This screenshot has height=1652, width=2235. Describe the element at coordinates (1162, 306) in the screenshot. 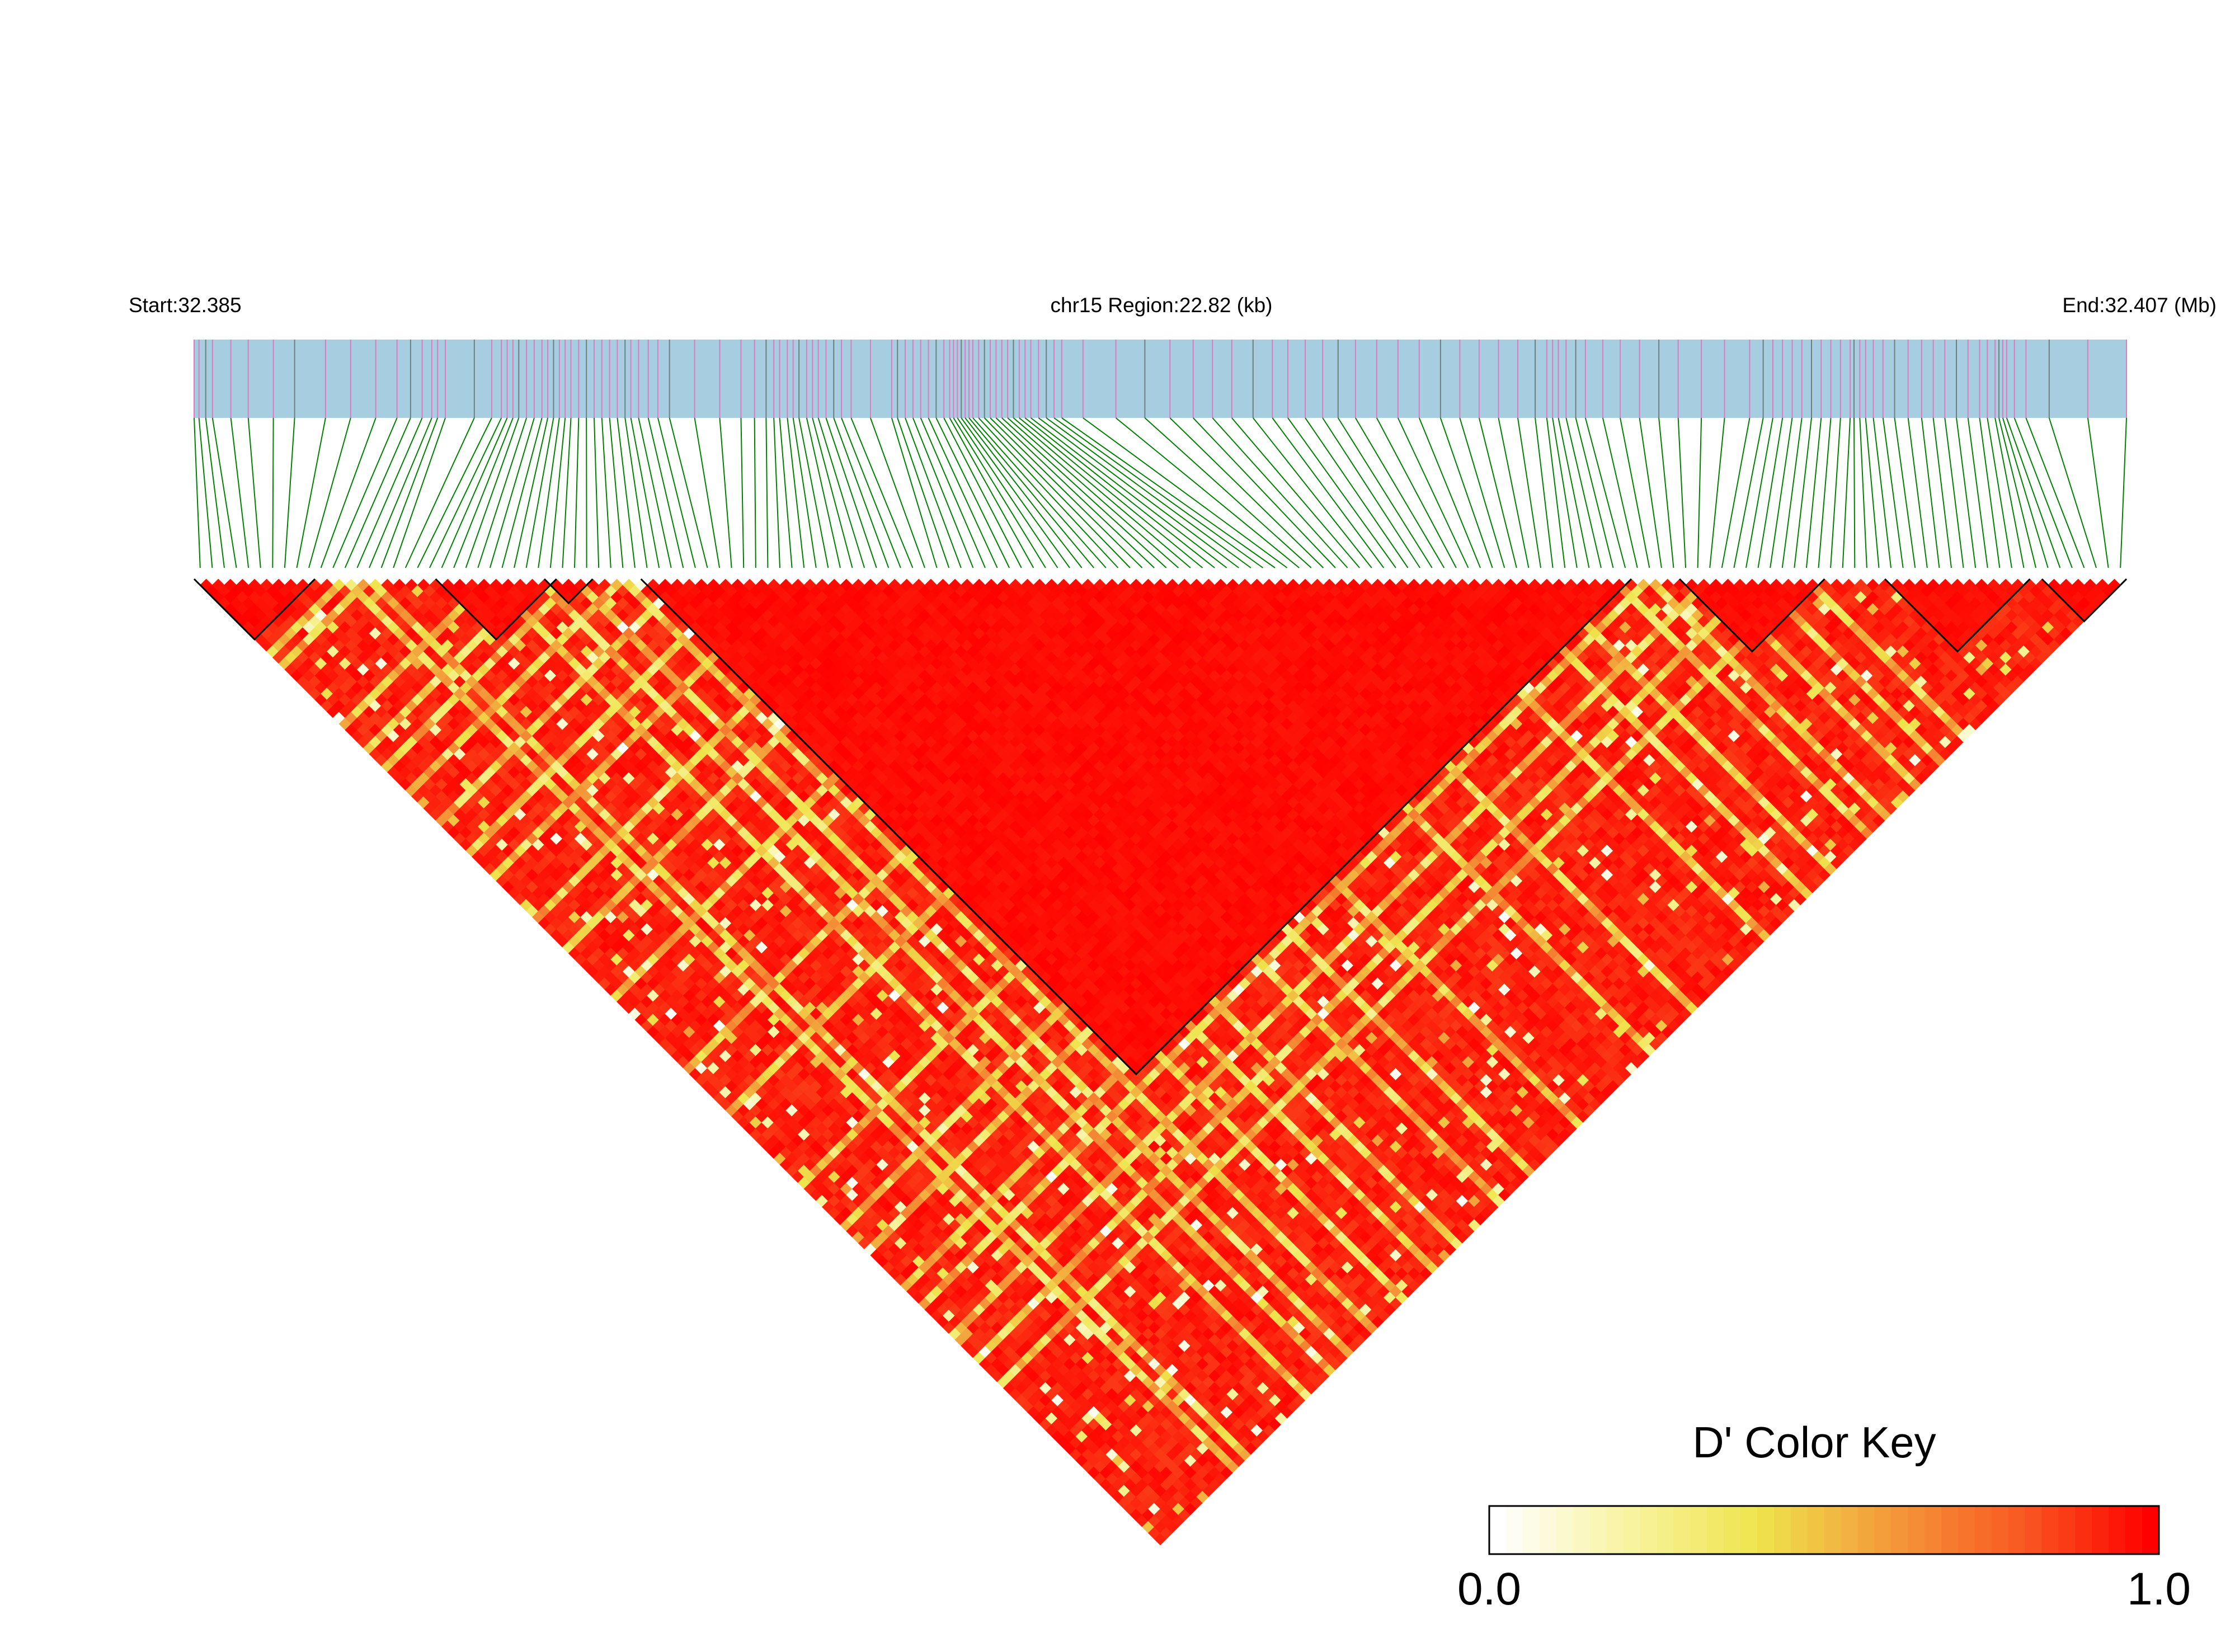

I see `region-title-label: chr15 Region:22.82 (kb)` at that location.